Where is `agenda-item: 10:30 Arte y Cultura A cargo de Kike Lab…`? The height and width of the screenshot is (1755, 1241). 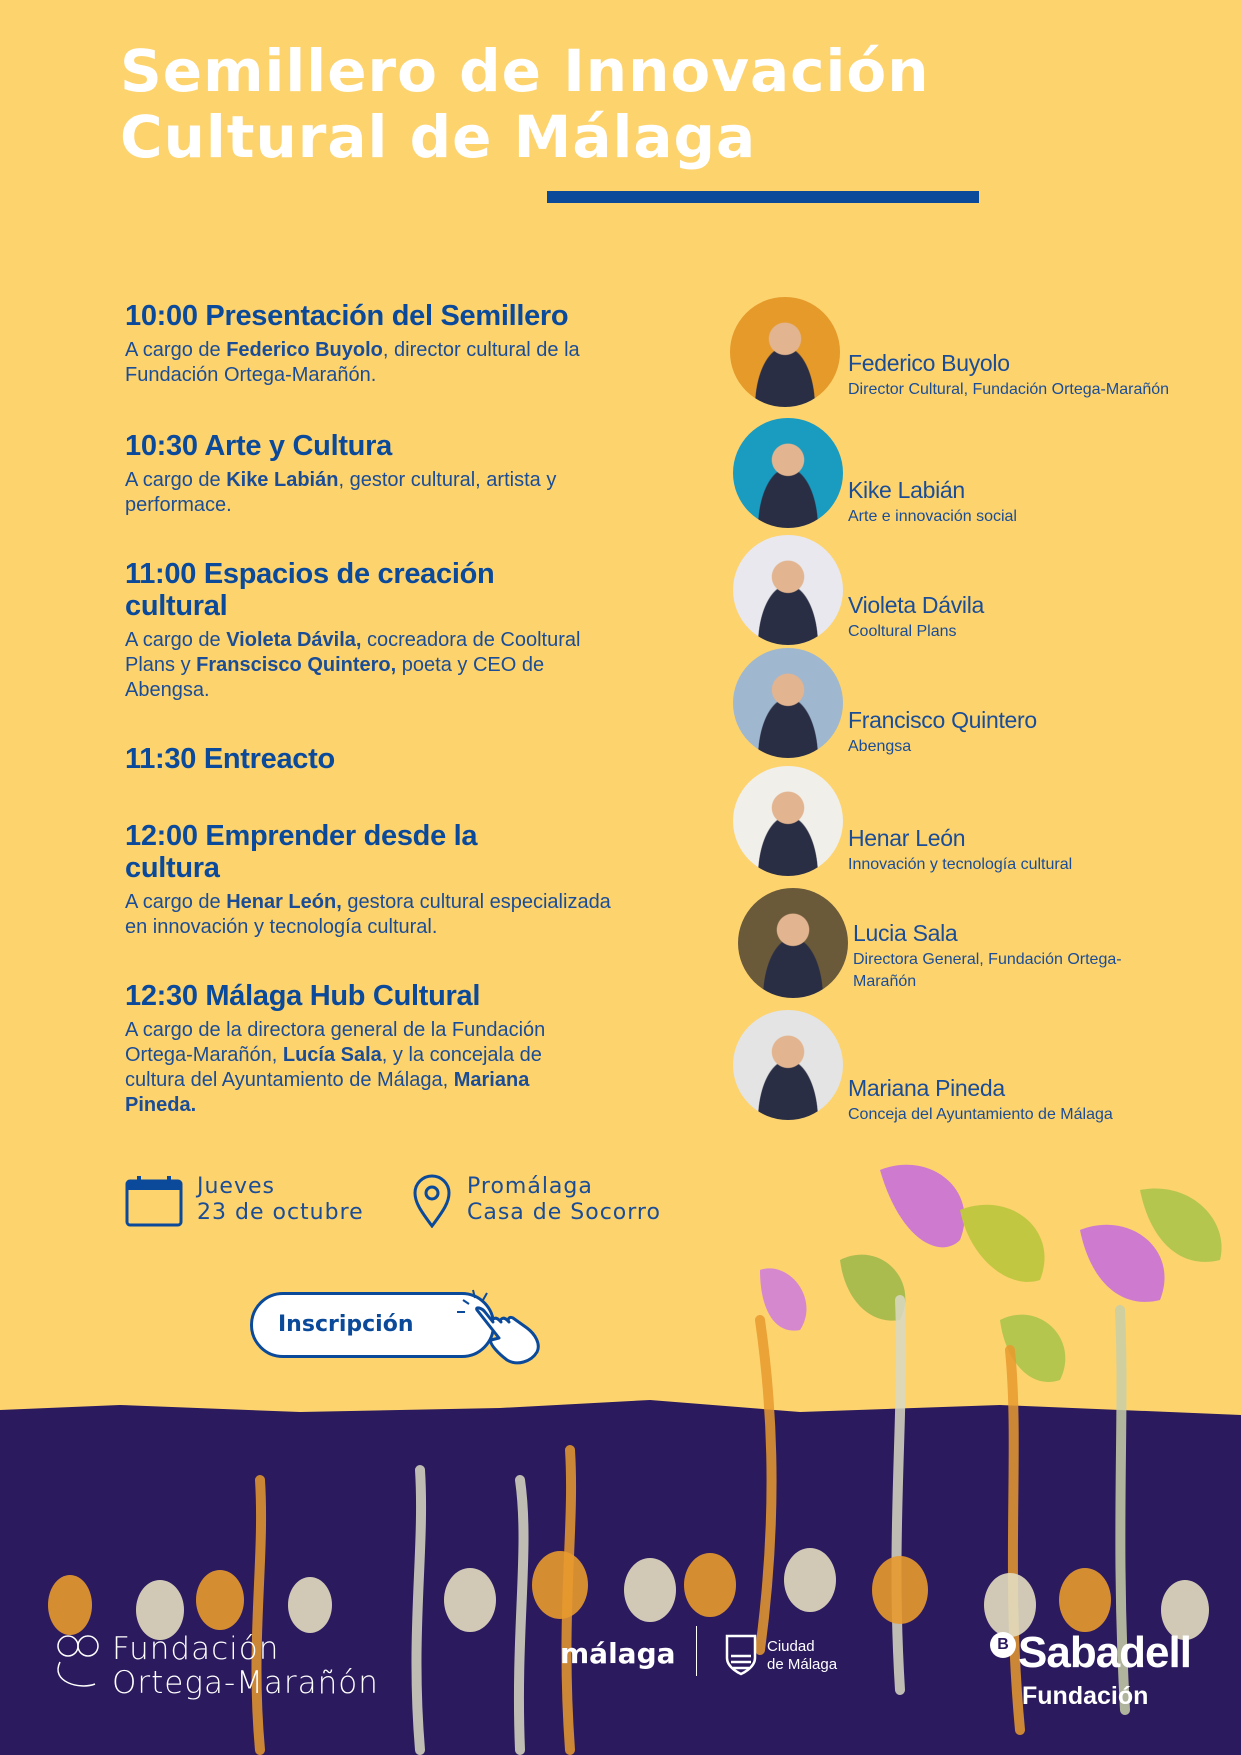 agenda-item: 10:30 Arte y Cultura A cargo de Kike Lab… is located at coordinates (380, 474).